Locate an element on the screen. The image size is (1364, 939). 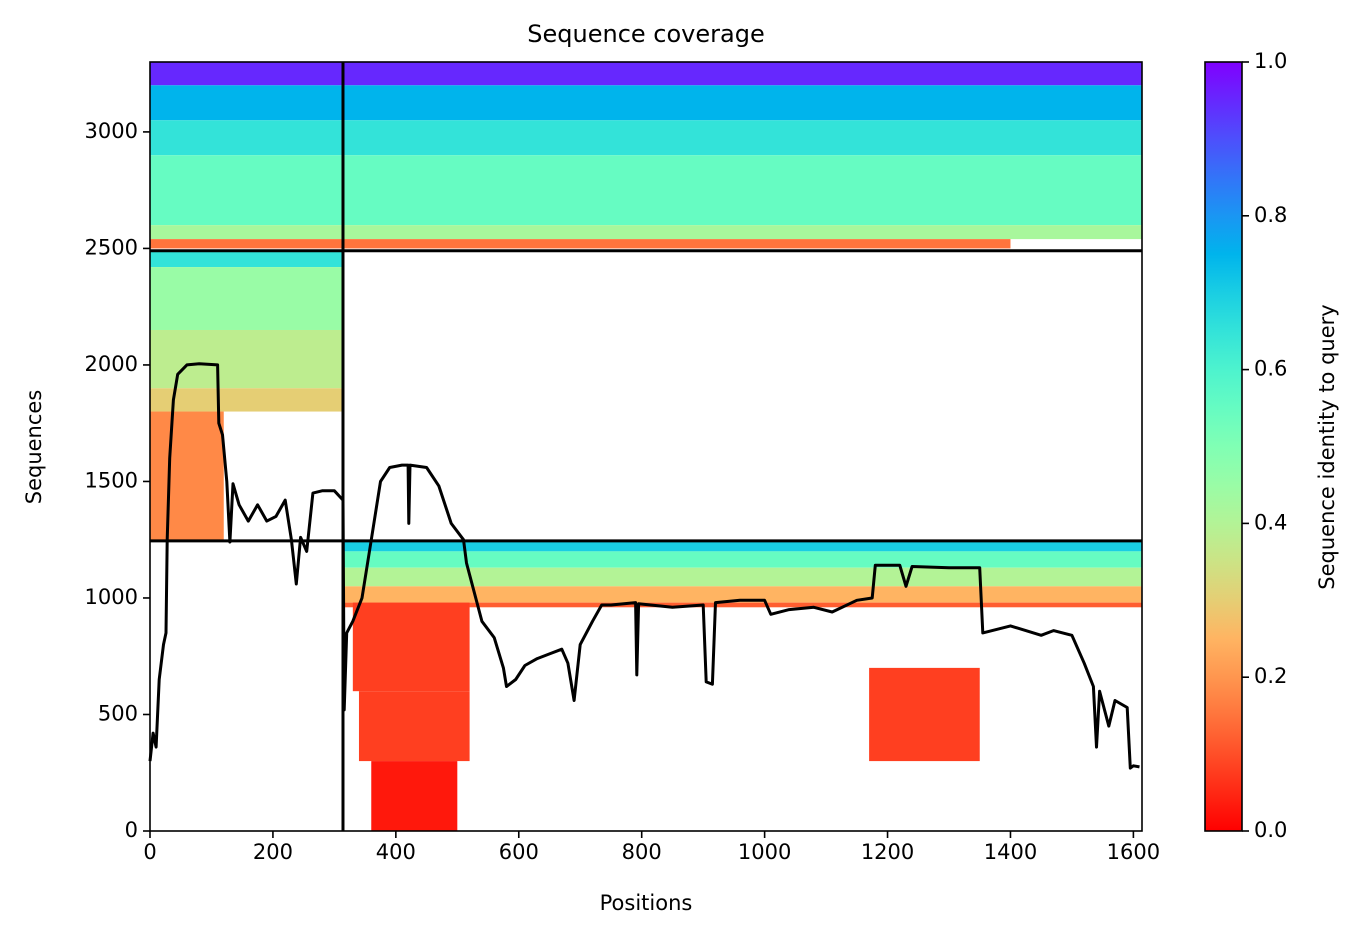
y-tick-label: 3000 is located at coordinates (111, 131).